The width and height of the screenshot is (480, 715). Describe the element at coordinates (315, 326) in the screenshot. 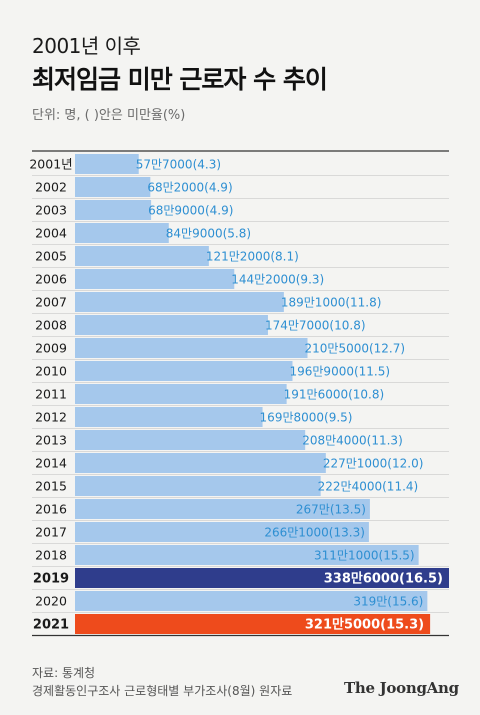

I see `value-label: 174만7000(10.8)` at that location.